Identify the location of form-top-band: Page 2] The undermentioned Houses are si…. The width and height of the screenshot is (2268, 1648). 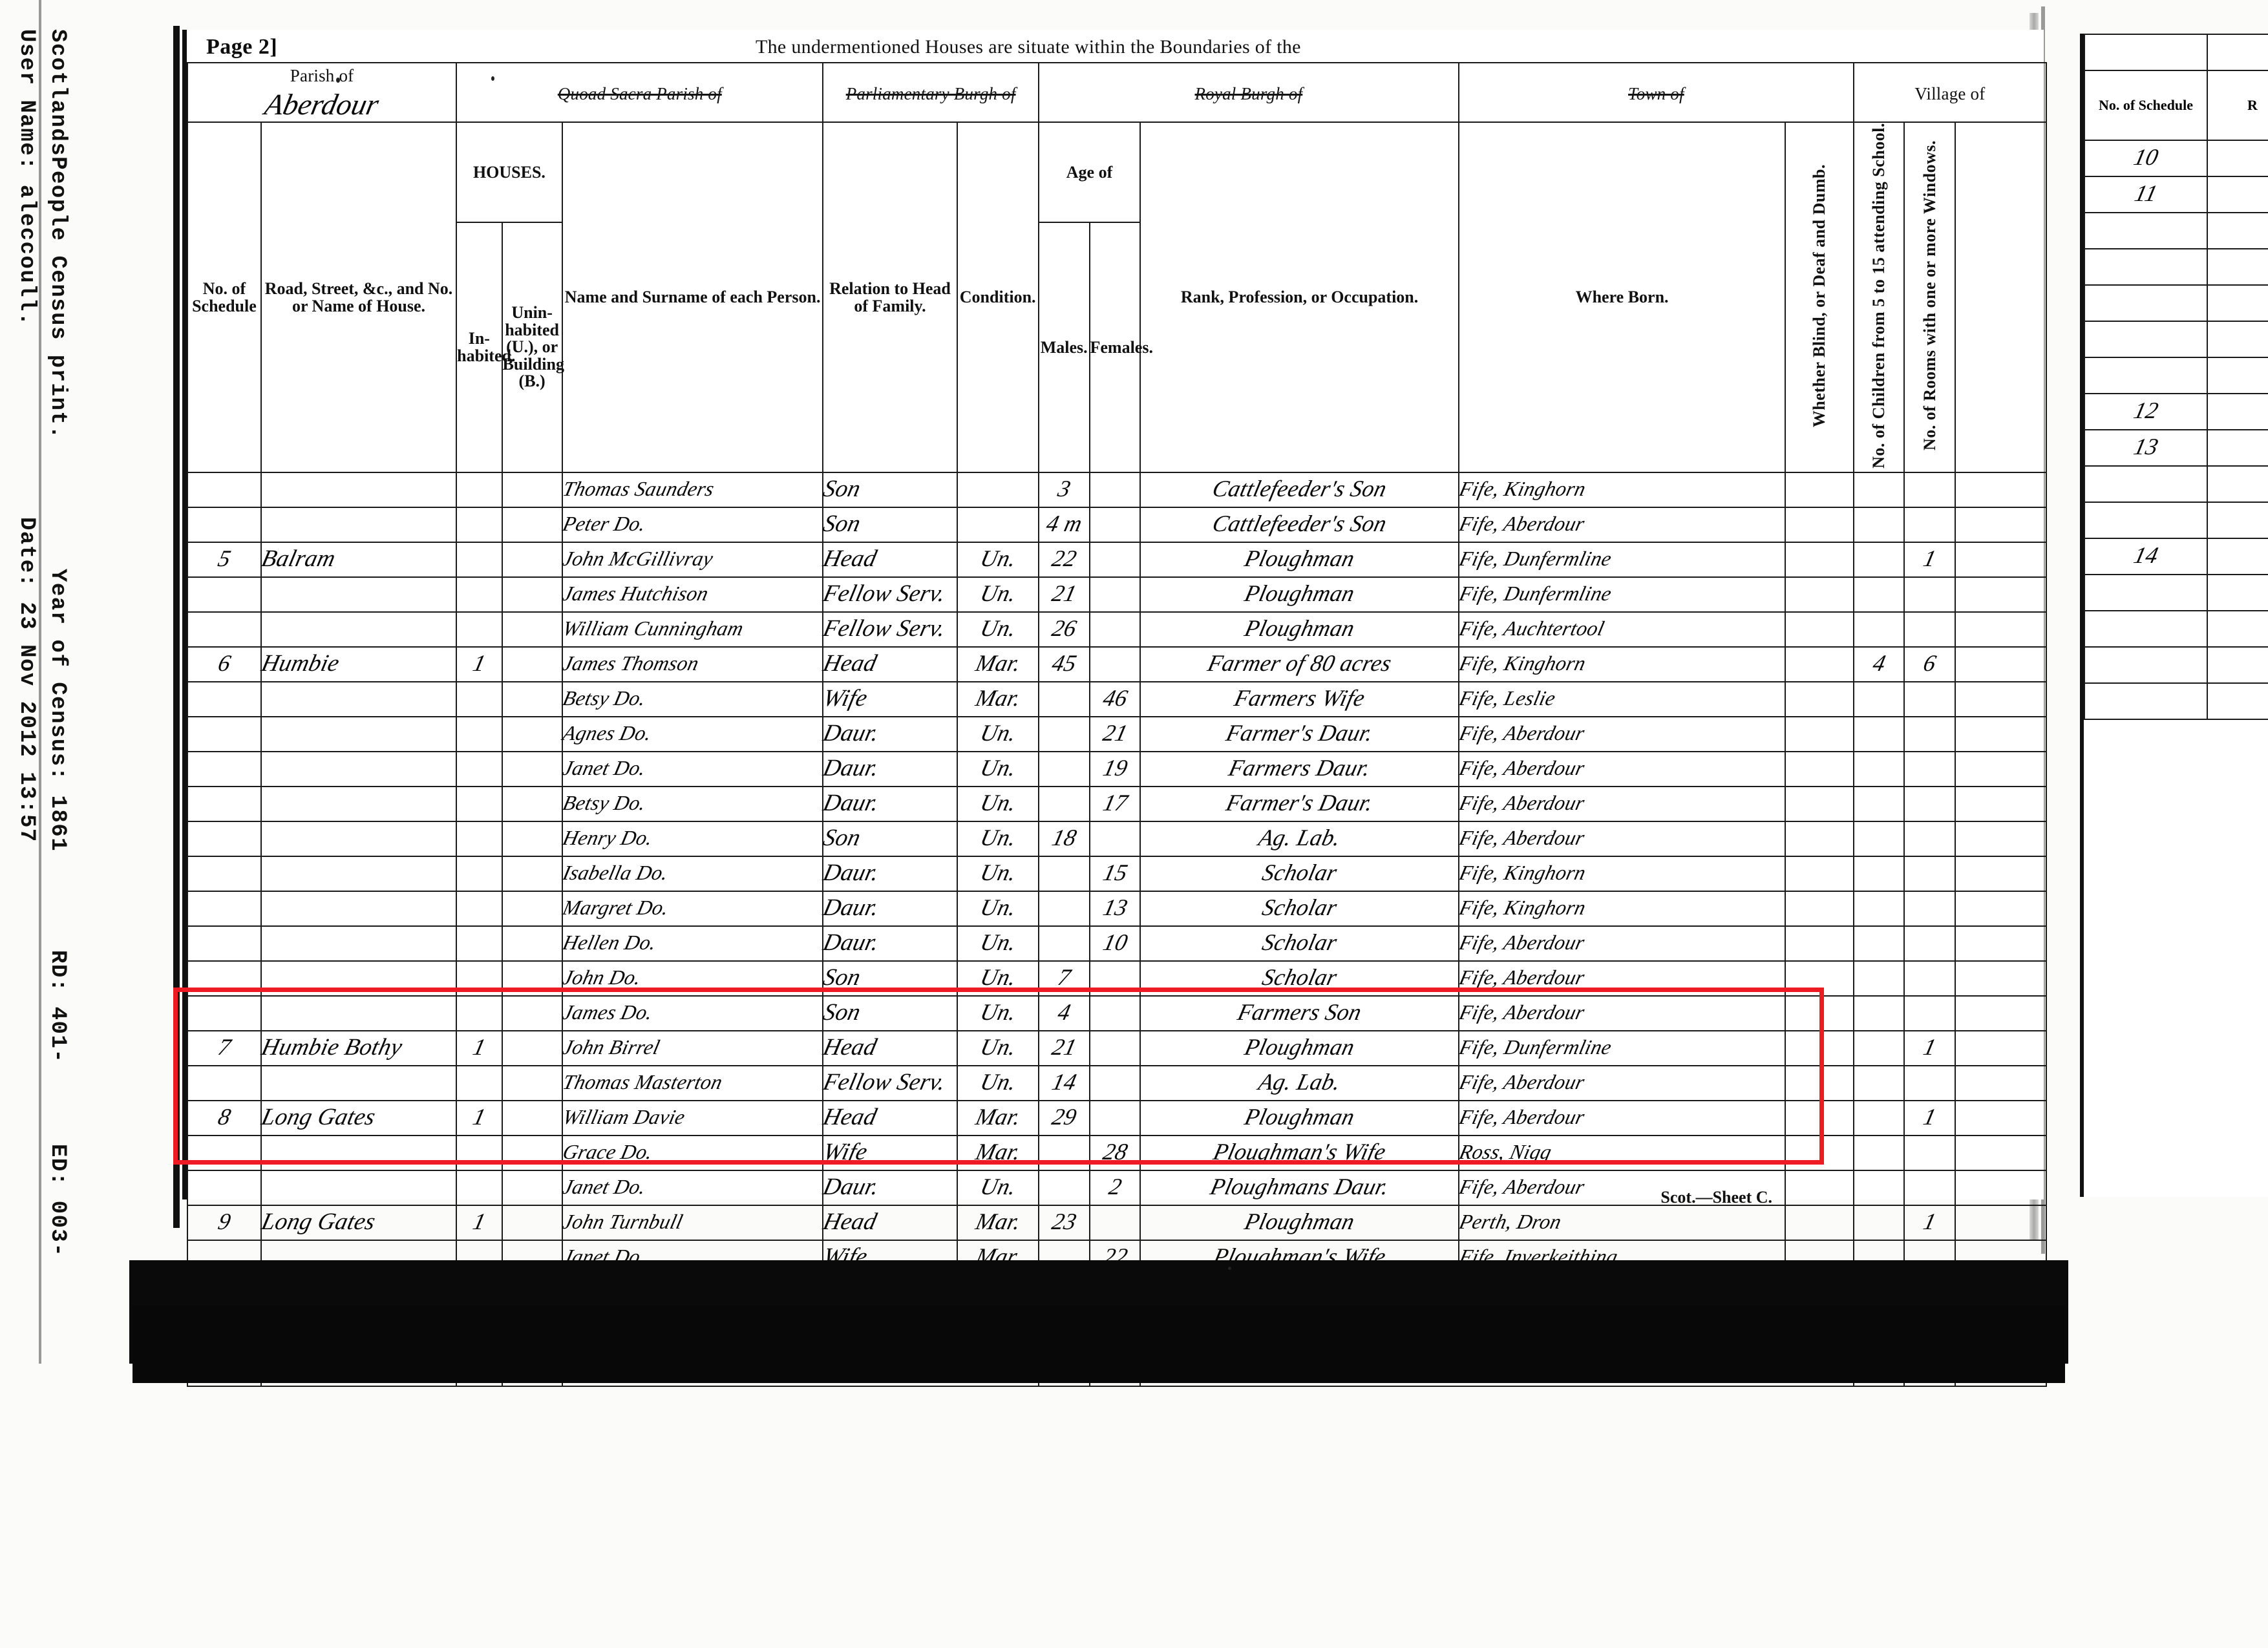
(1117, 46).